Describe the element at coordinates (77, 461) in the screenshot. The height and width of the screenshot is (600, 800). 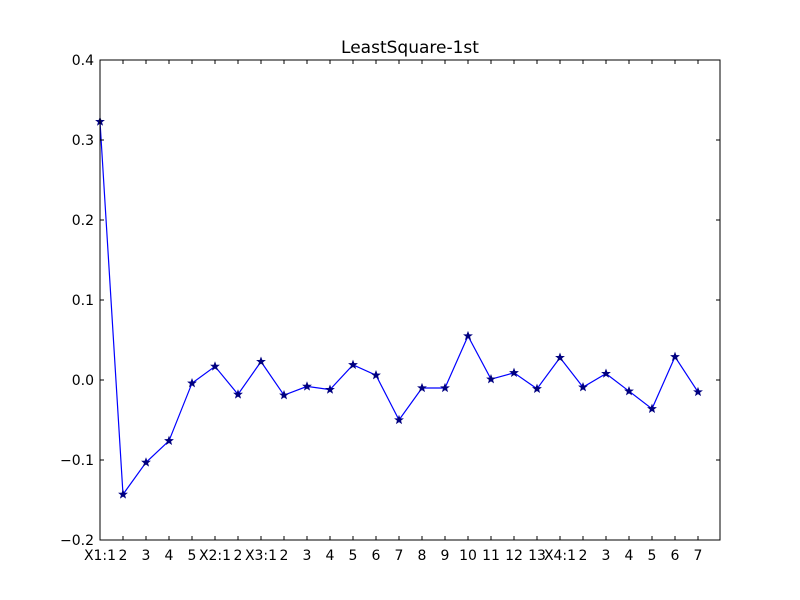
I see `y-tick-label: −0.1` at that location.